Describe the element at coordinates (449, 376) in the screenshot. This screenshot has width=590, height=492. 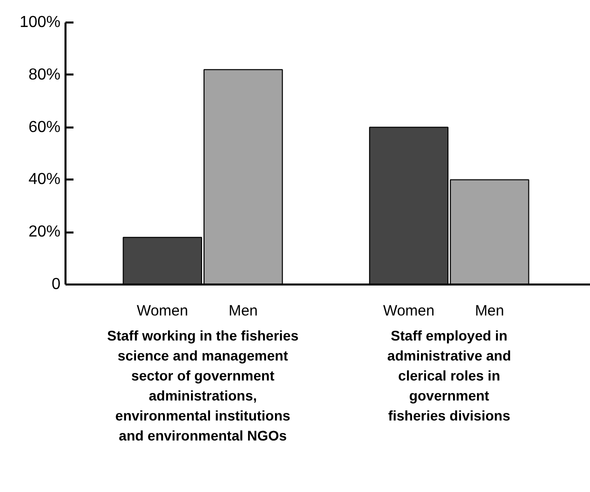
I see `text: Staff employed in administrative and clerical roles in government fisheries divisions` at that location.